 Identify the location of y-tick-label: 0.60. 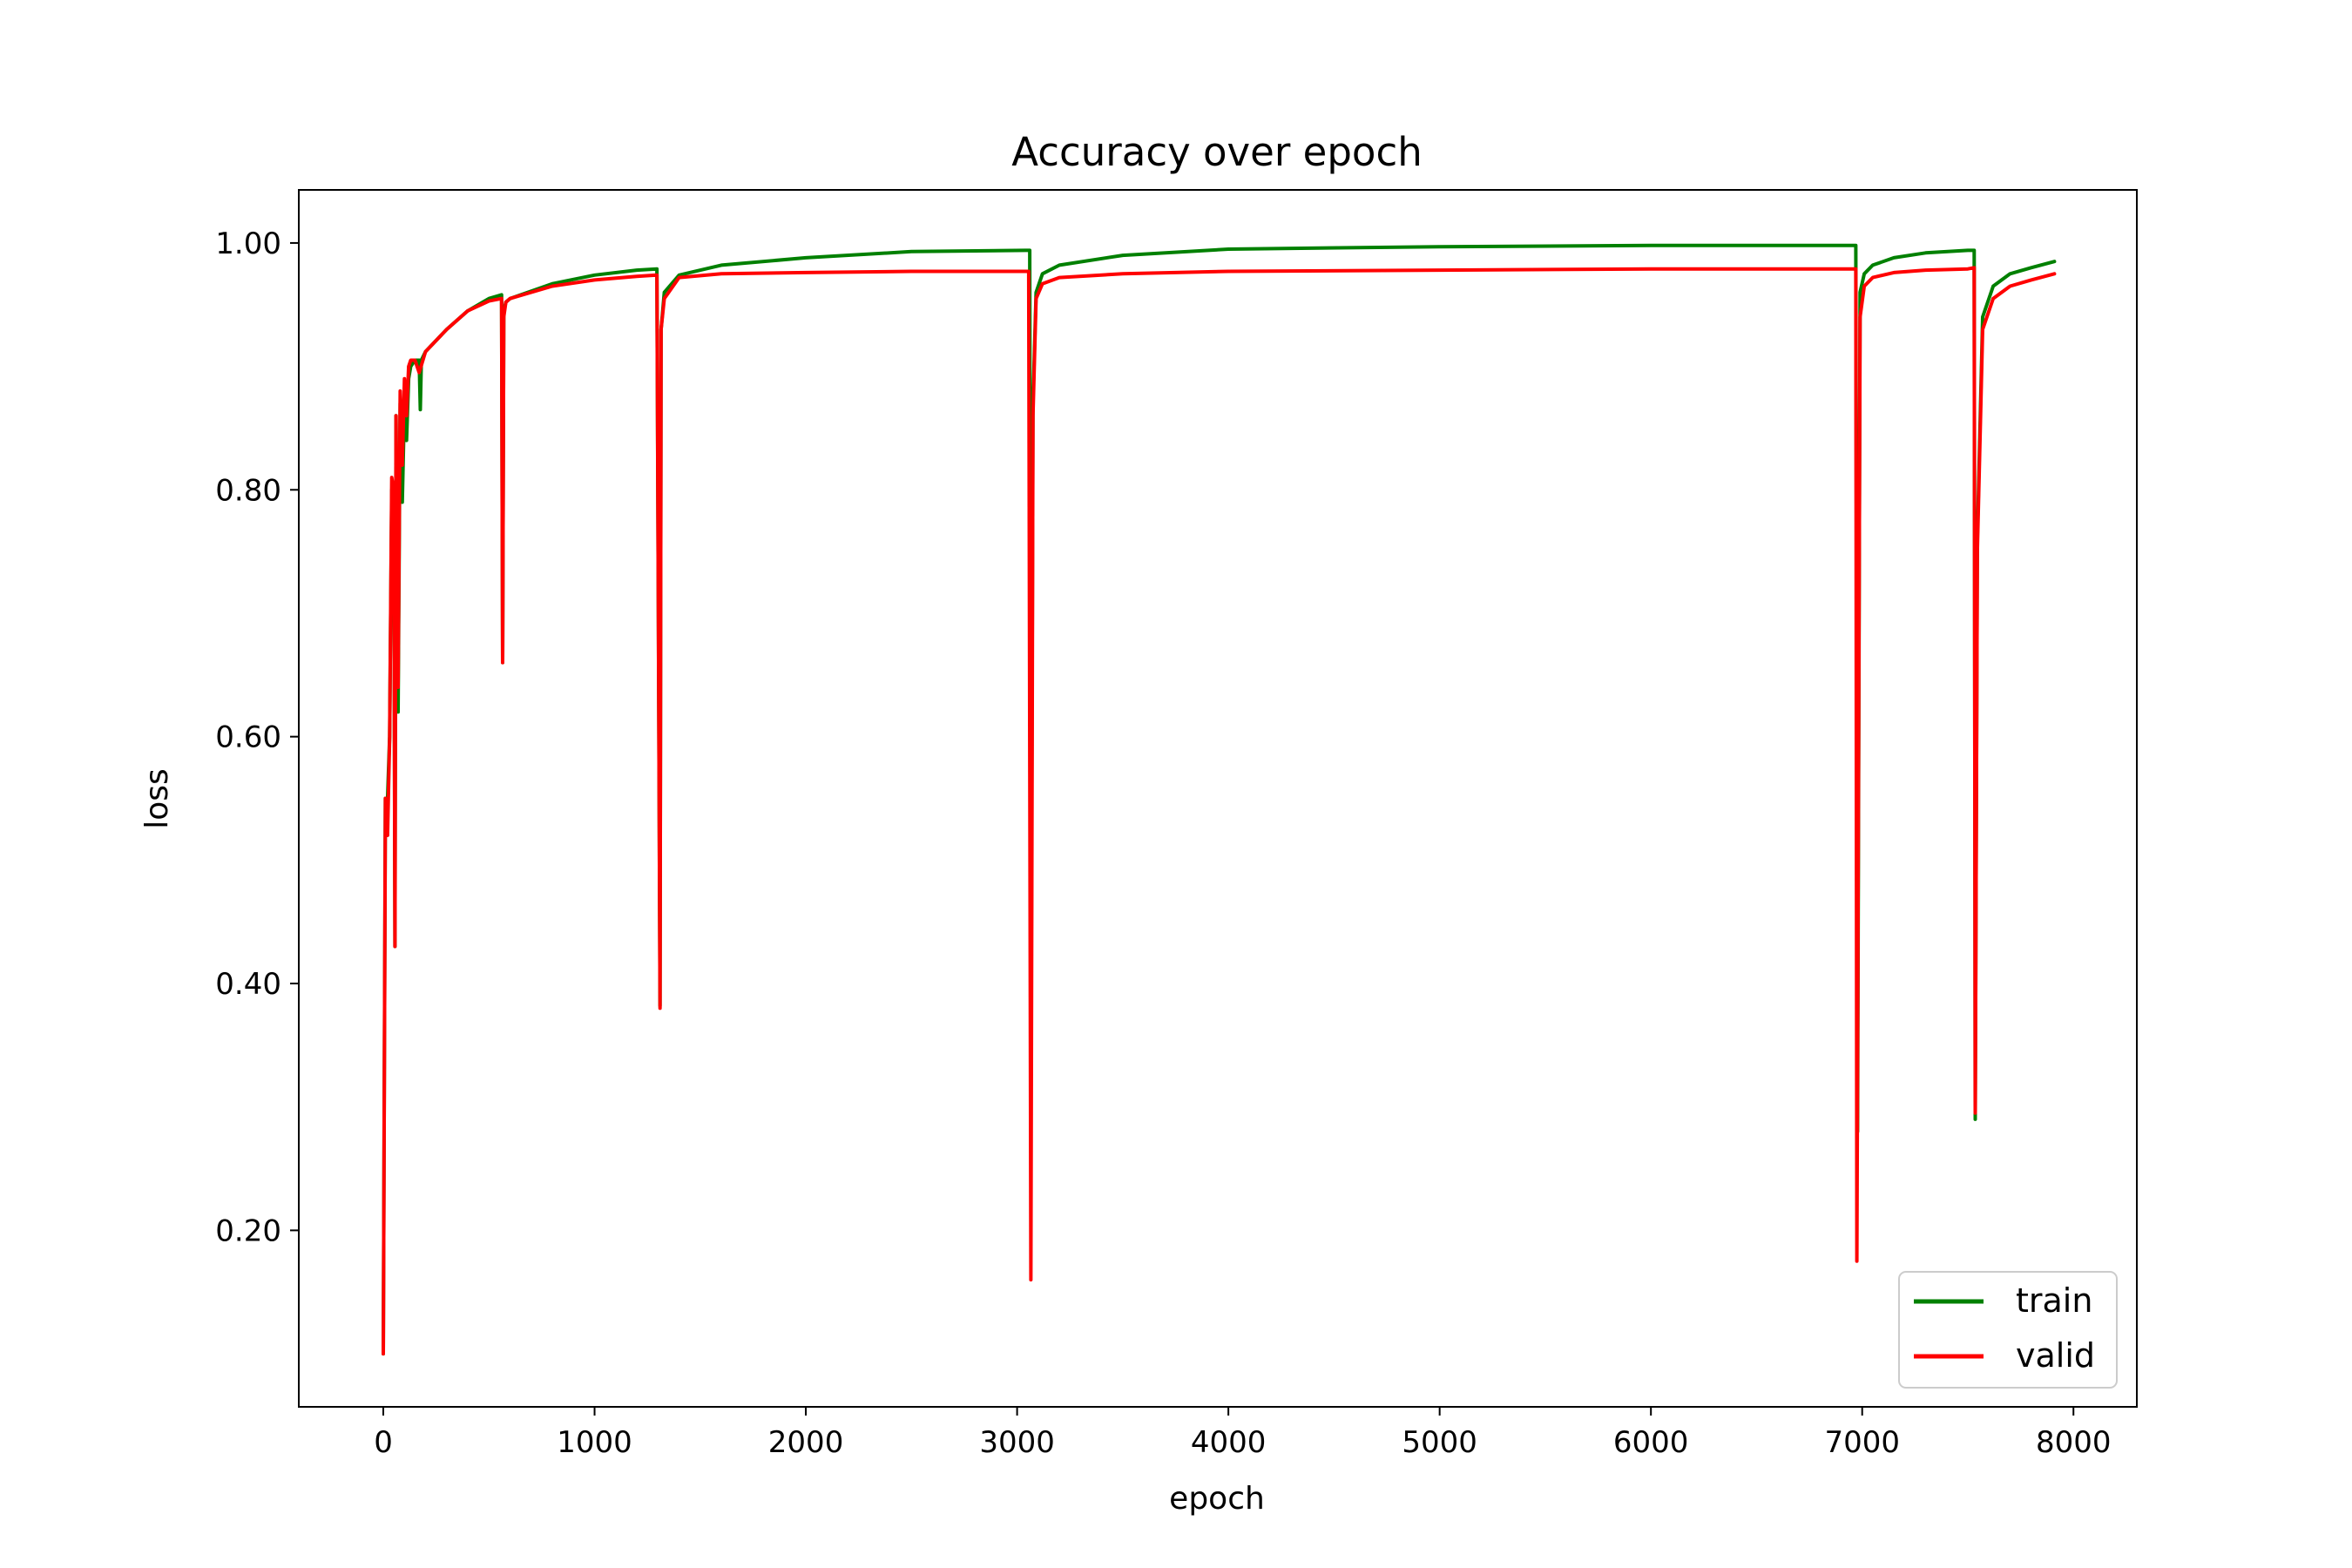
(248, 737).